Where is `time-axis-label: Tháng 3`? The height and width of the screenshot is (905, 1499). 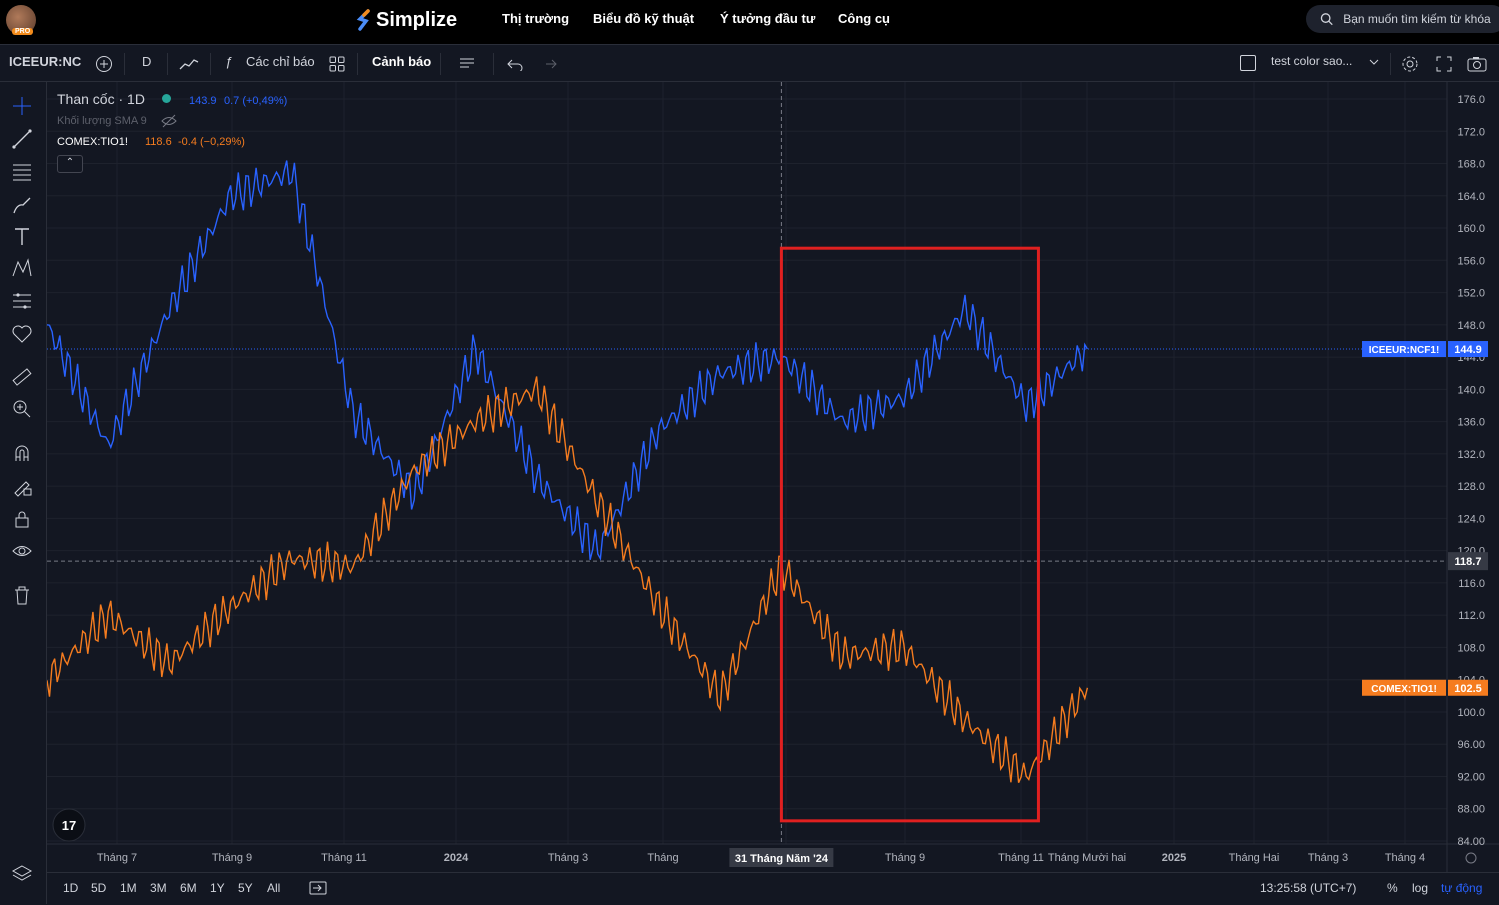
time-axis-label: Tháng 3 is located at coordinates (568, 858).